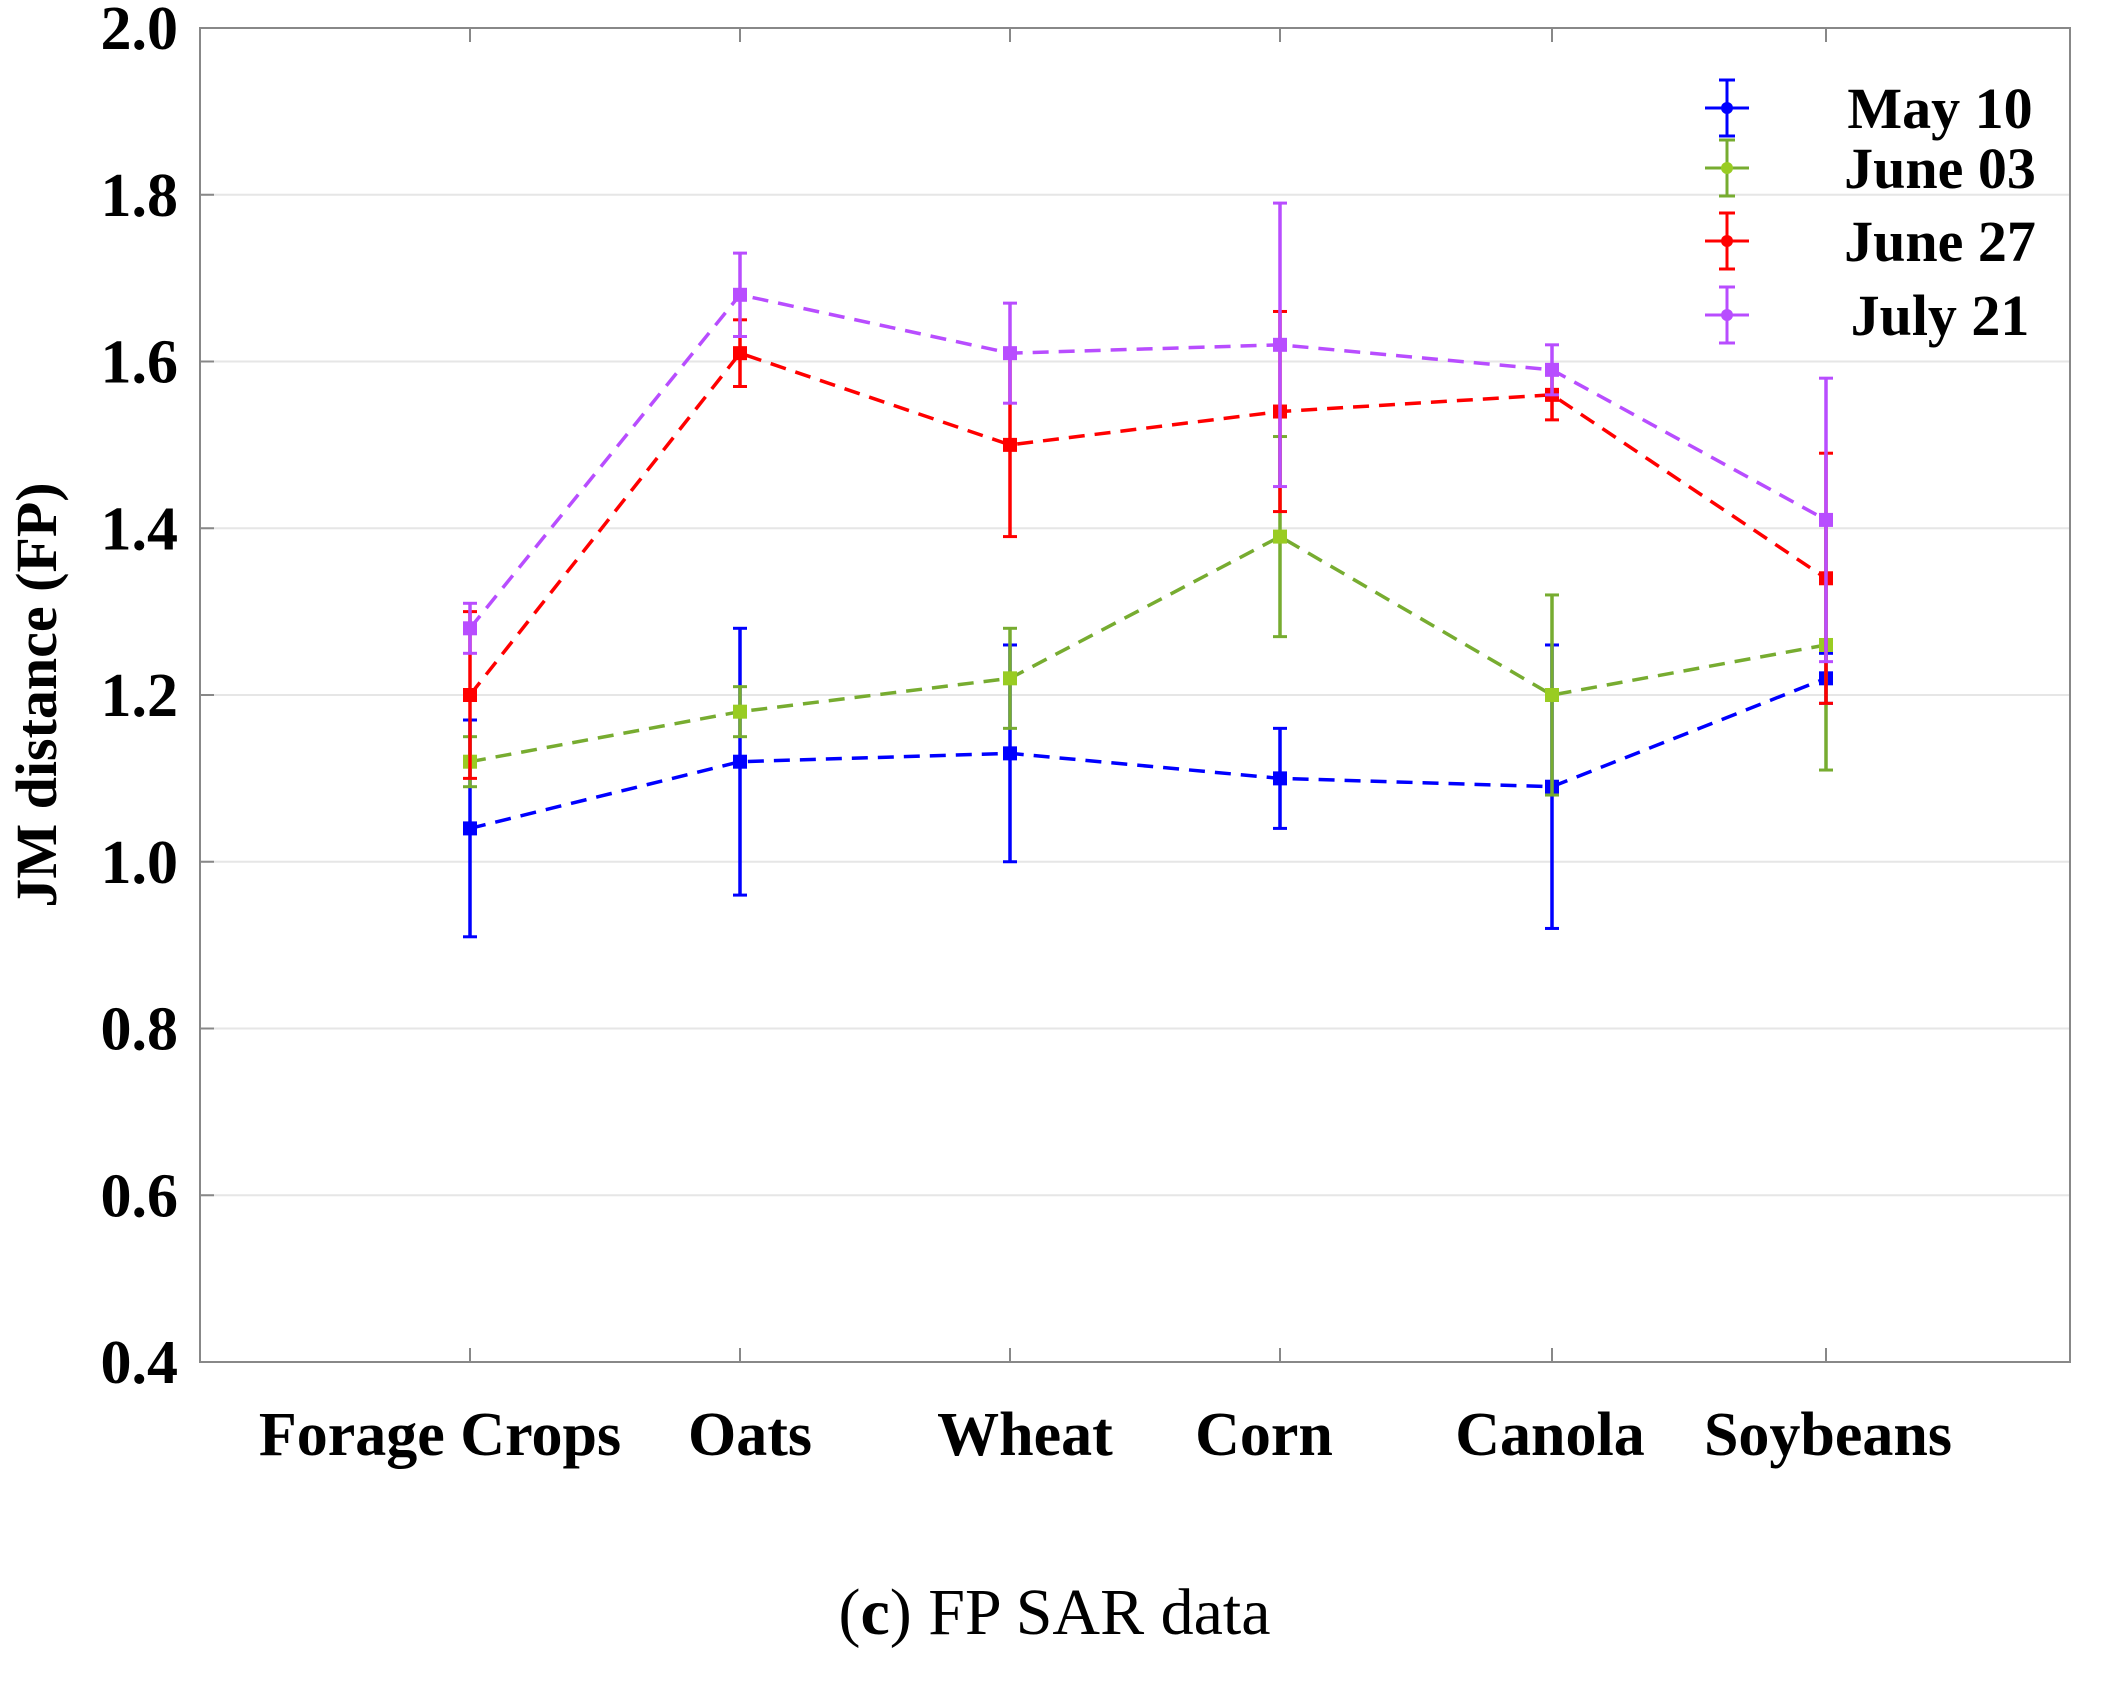 The width and height of the screenshot is (2109, 1703). Describe the element at coordinates (849, 1612) in the screenshot. I see `caption-open-paren: (` at that location.